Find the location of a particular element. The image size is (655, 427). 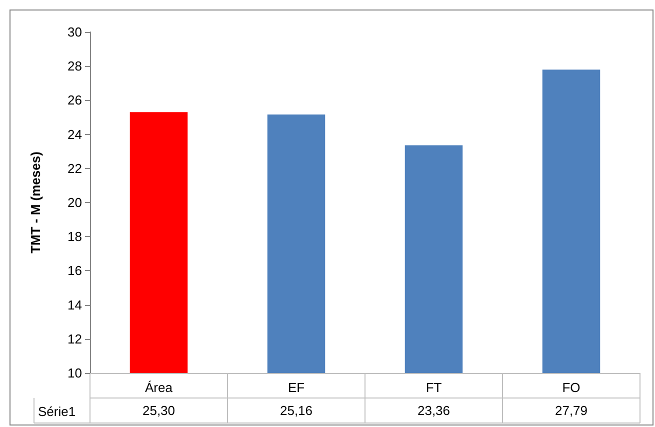

x-tick-label: FO is located at coordinates (571, 387).